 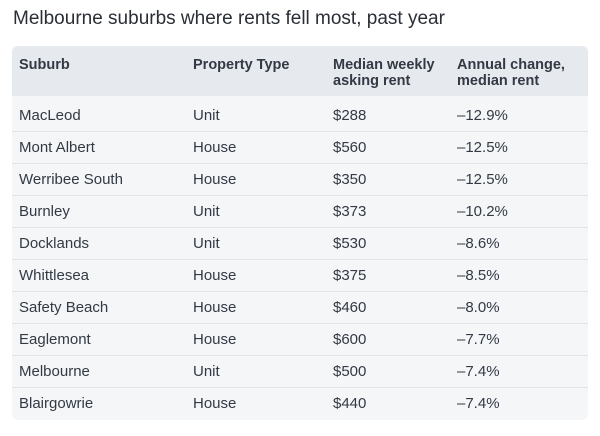 I want to click on table-row: Melbourne Unit $500 –7.4%, so click(x=300, y=372).